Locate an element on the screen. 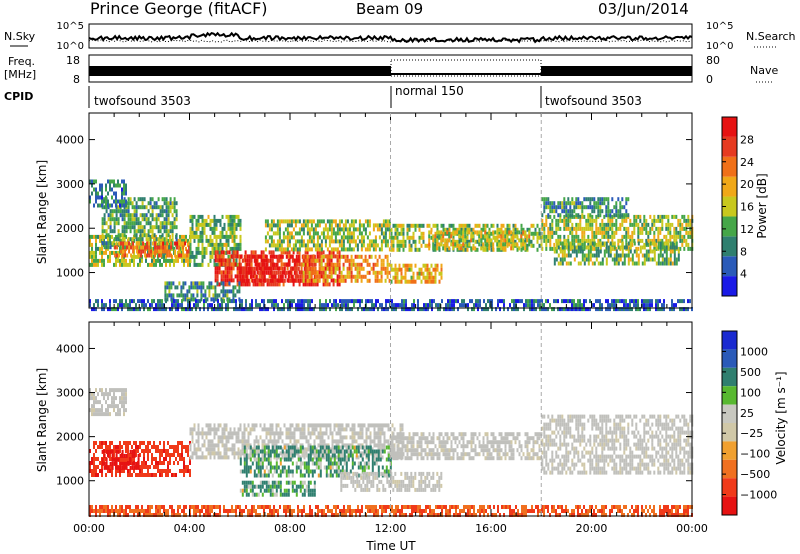  power-ytick-label: 3000 is located at coordinates (70, 184).